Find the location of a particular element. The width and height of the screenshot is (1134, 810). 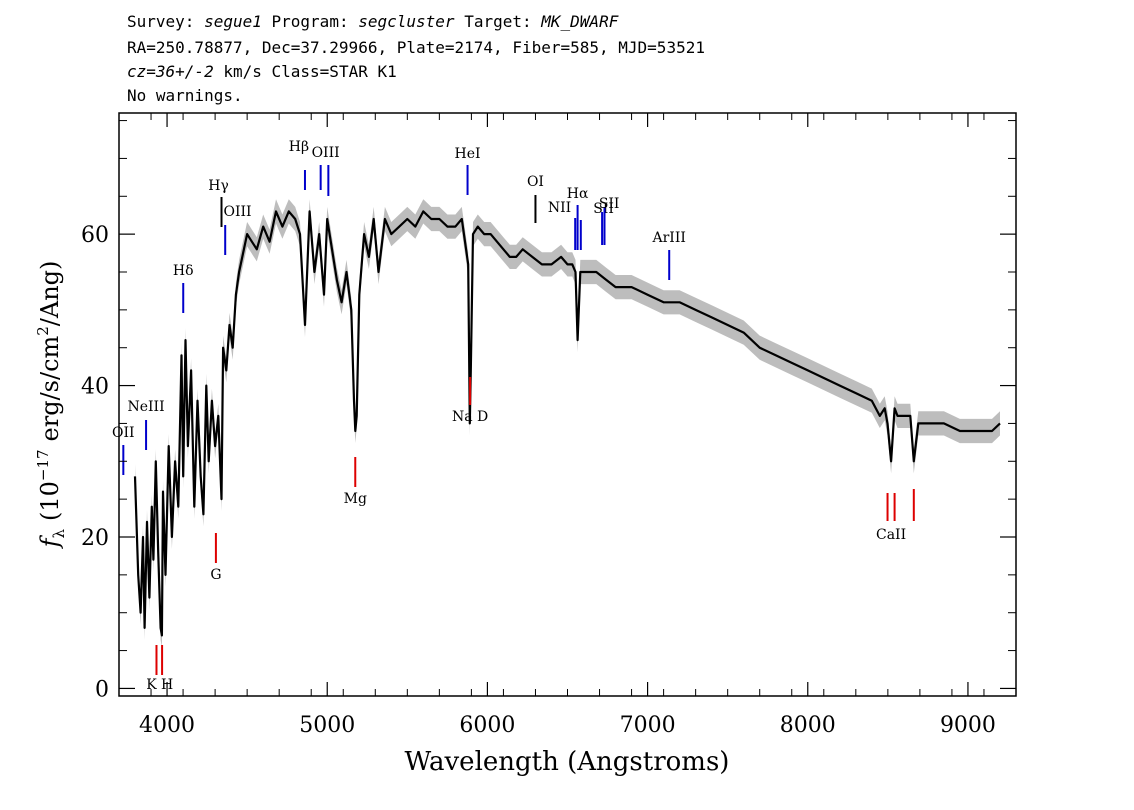

line-marker-label: SII is located at coordinates (609, 204).